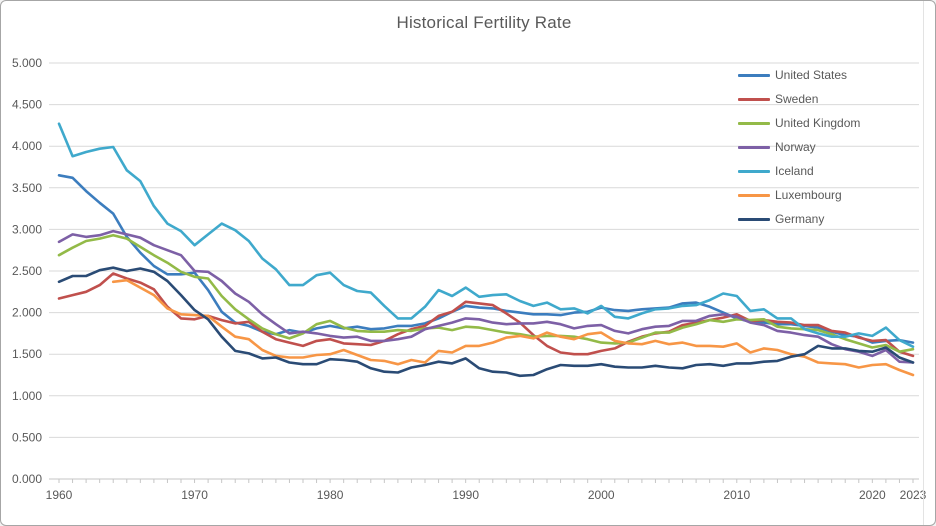  I want to click on legend-item-germany: Germany, so click(799, 219).